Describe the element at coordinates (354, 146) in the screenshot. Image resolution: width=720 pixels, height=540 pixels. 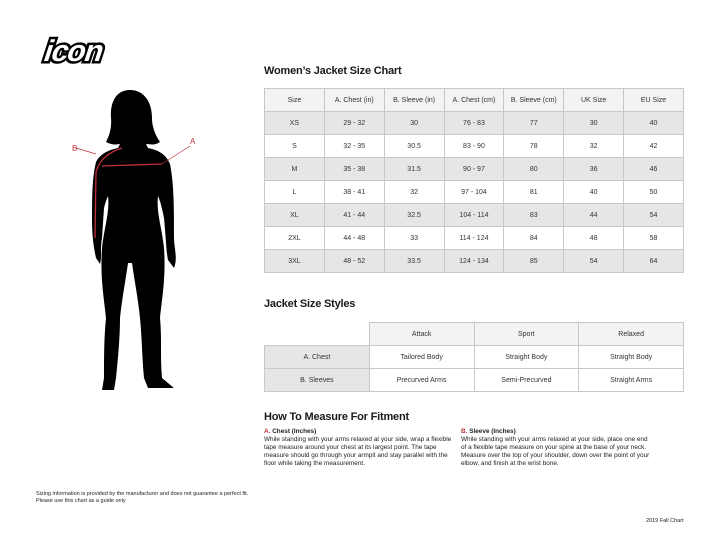
I see `table-cell: 32 - 35` at that location.